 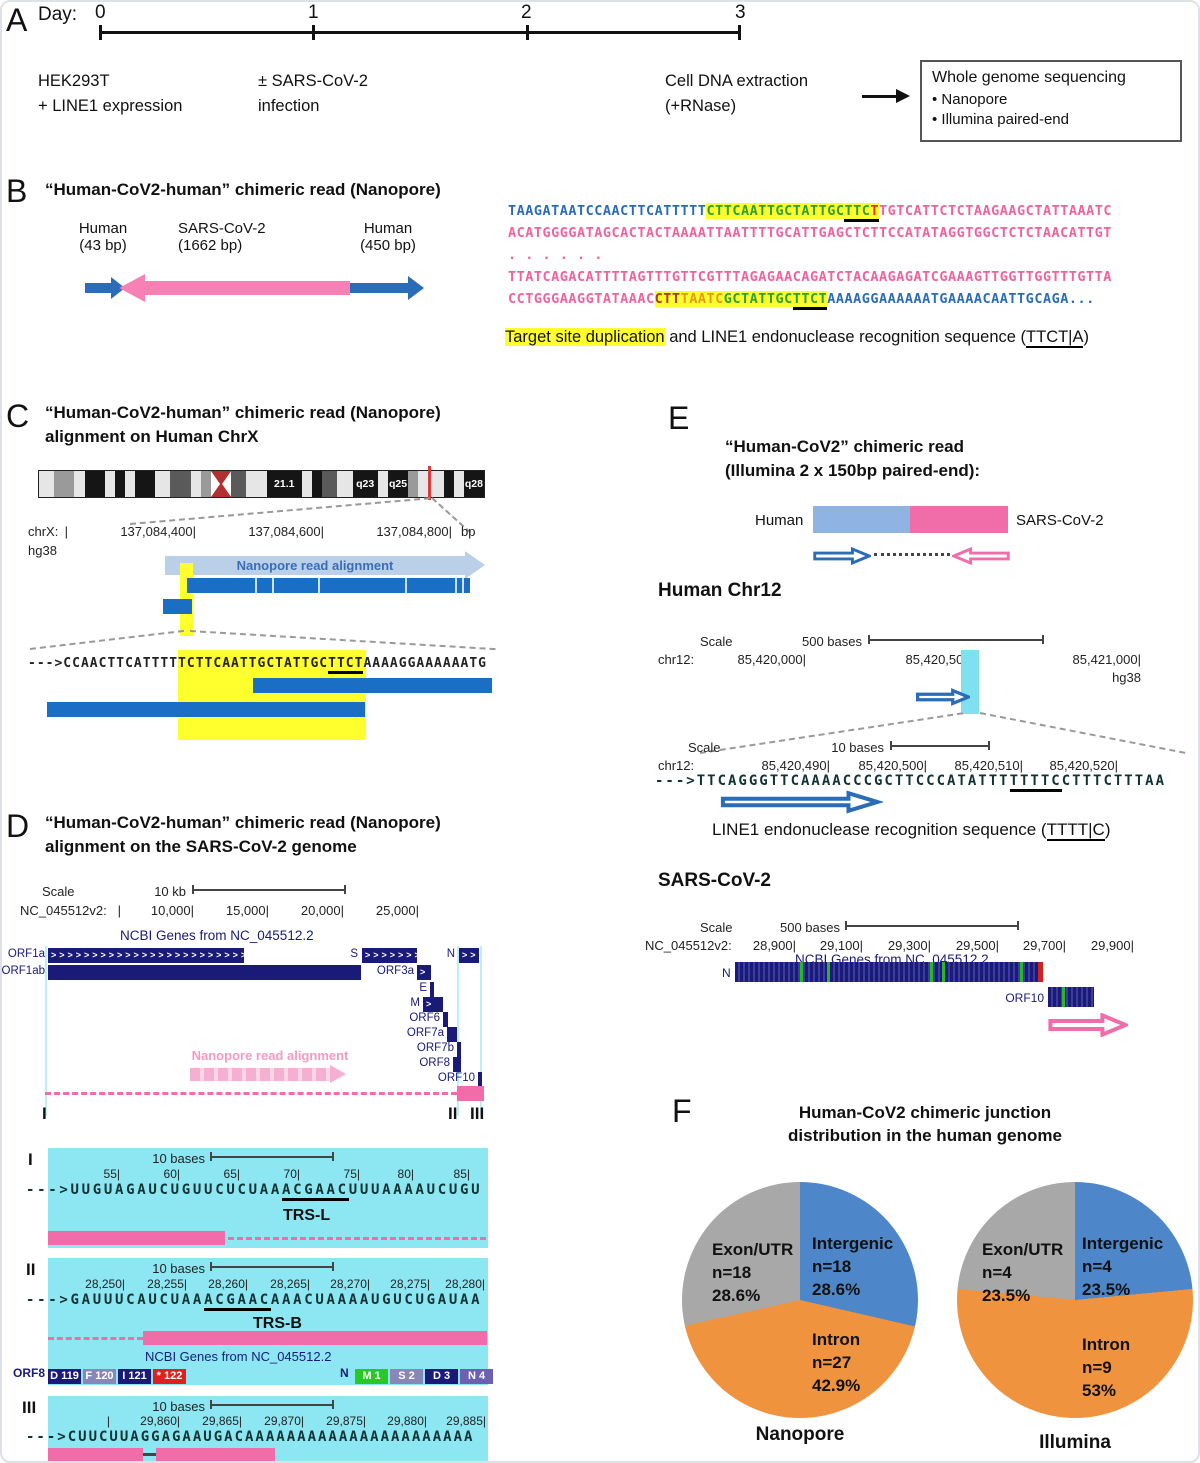 What do you see at coordinates (943, 972) in the screenshot?
I see `n-gene-green-mark` at bounding box center [943, 972].